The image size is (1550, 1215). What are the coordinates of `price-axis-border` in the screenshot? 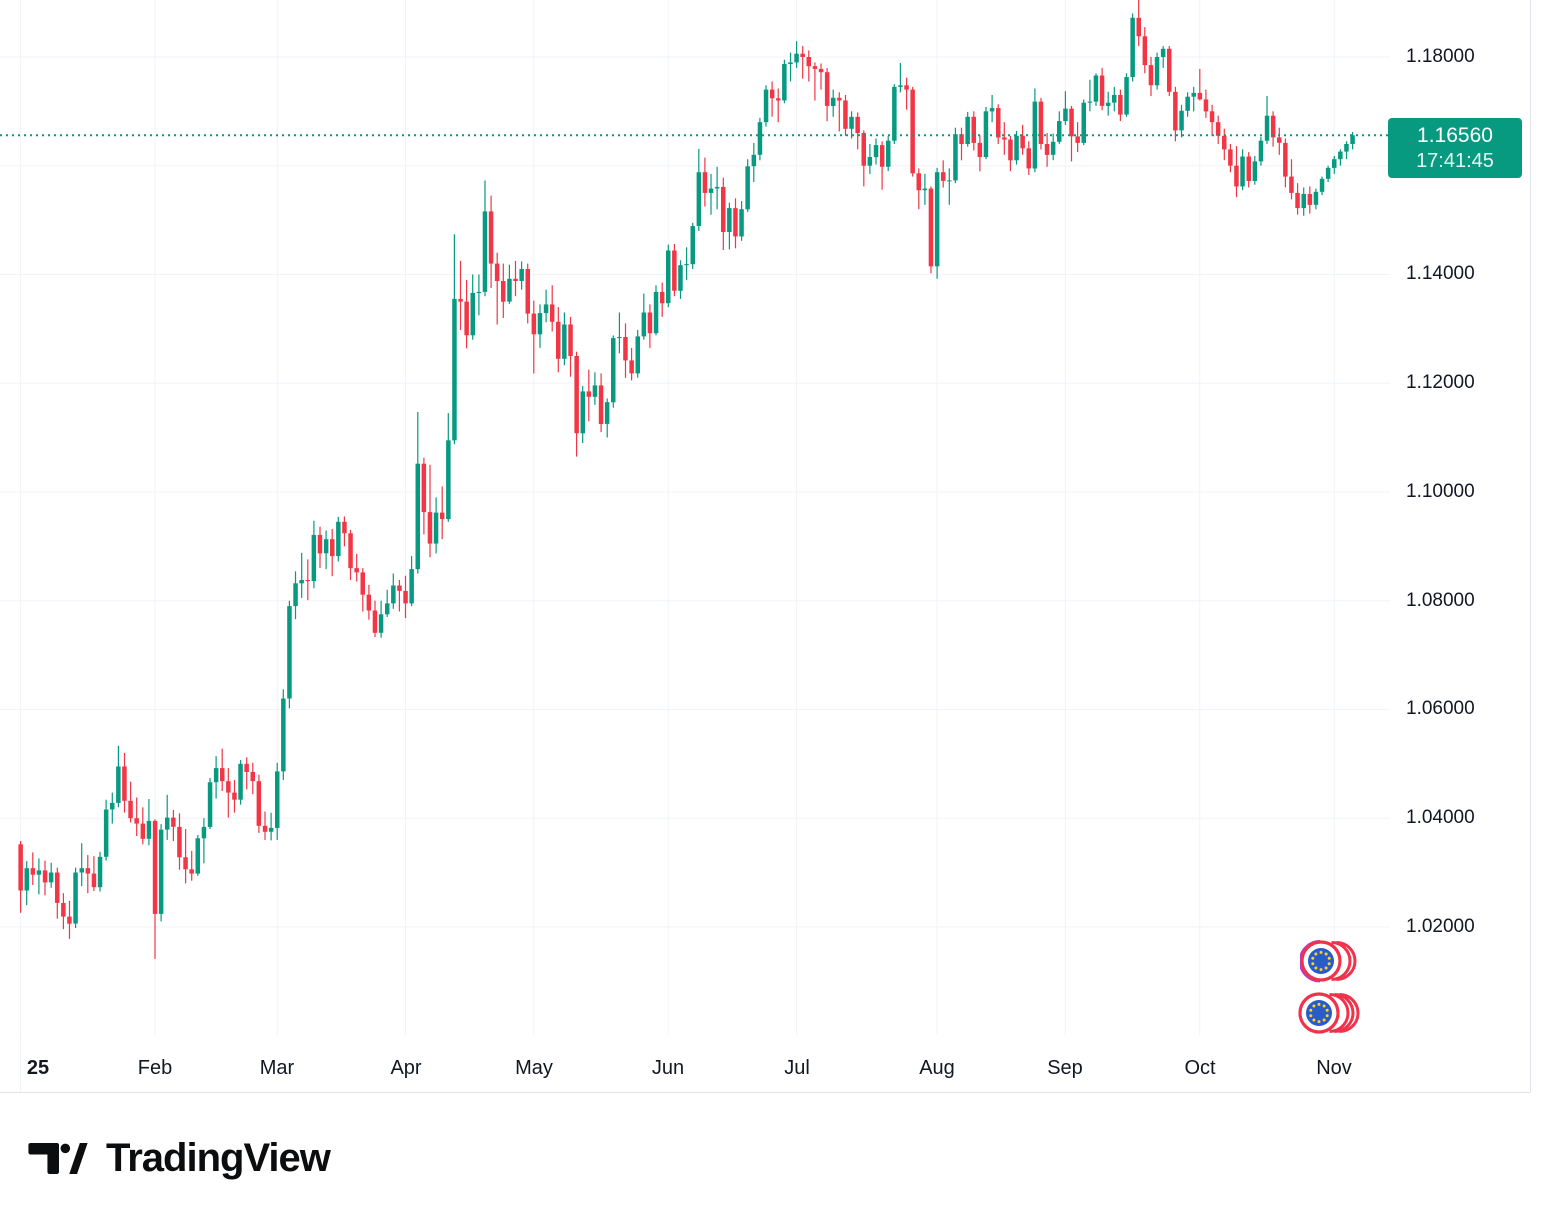 It's located at (1530, 546).